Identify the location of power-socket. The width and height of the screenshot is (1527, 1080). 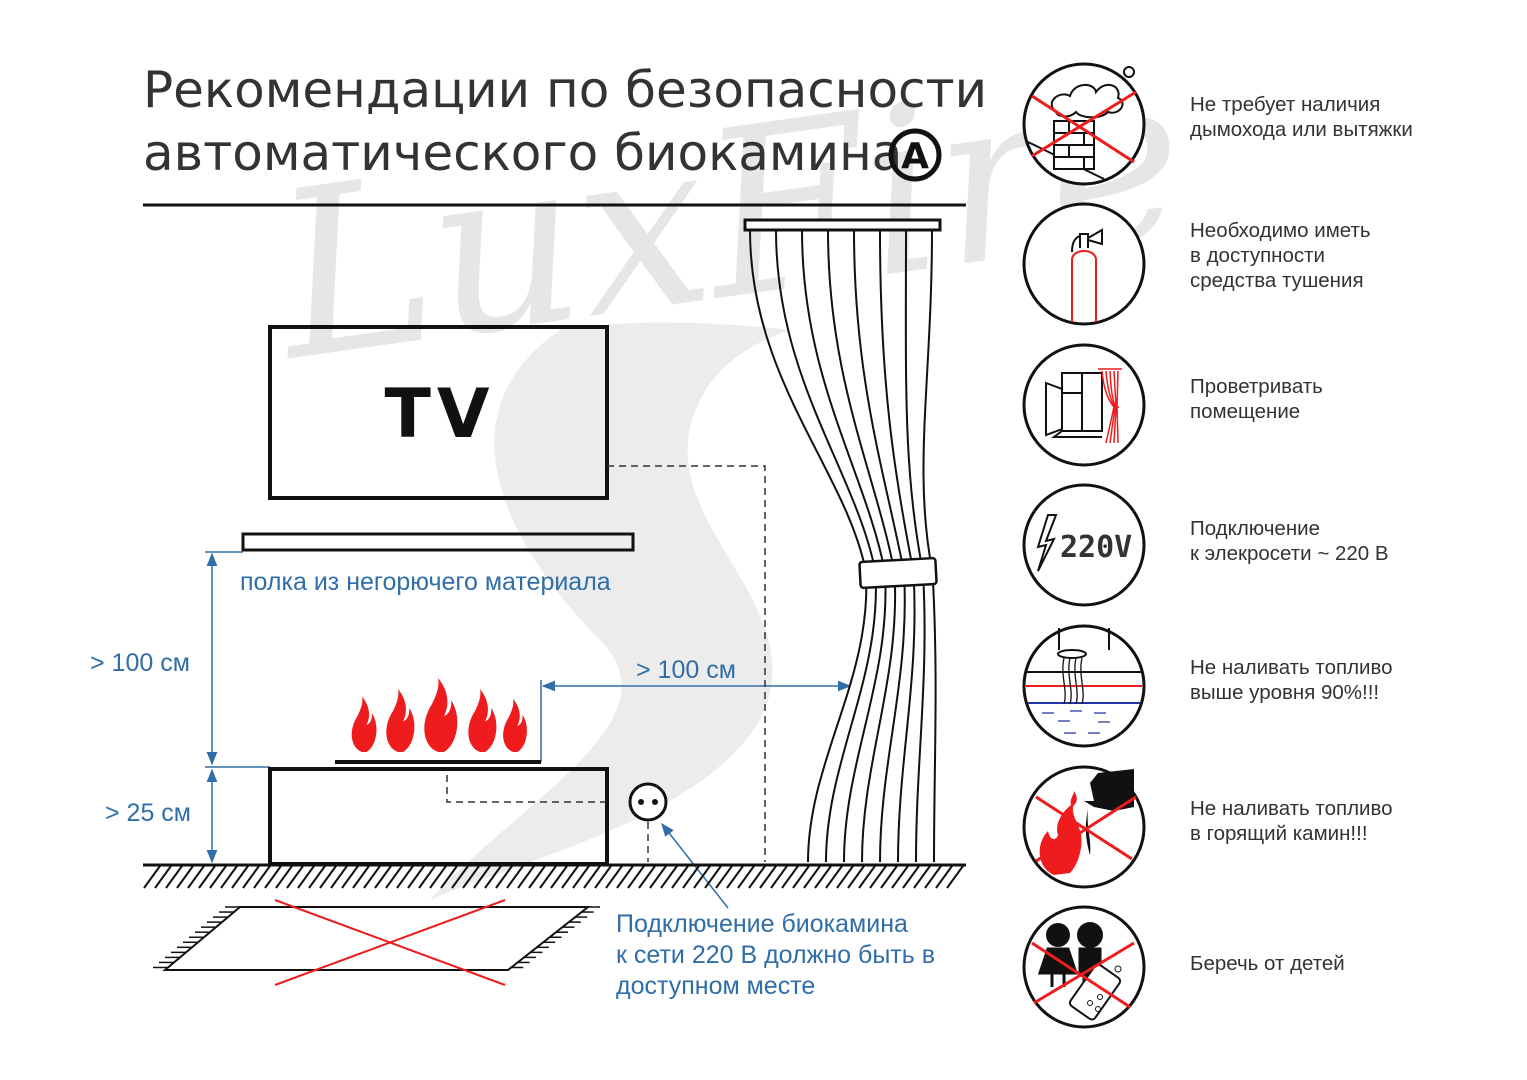
(648, 802).